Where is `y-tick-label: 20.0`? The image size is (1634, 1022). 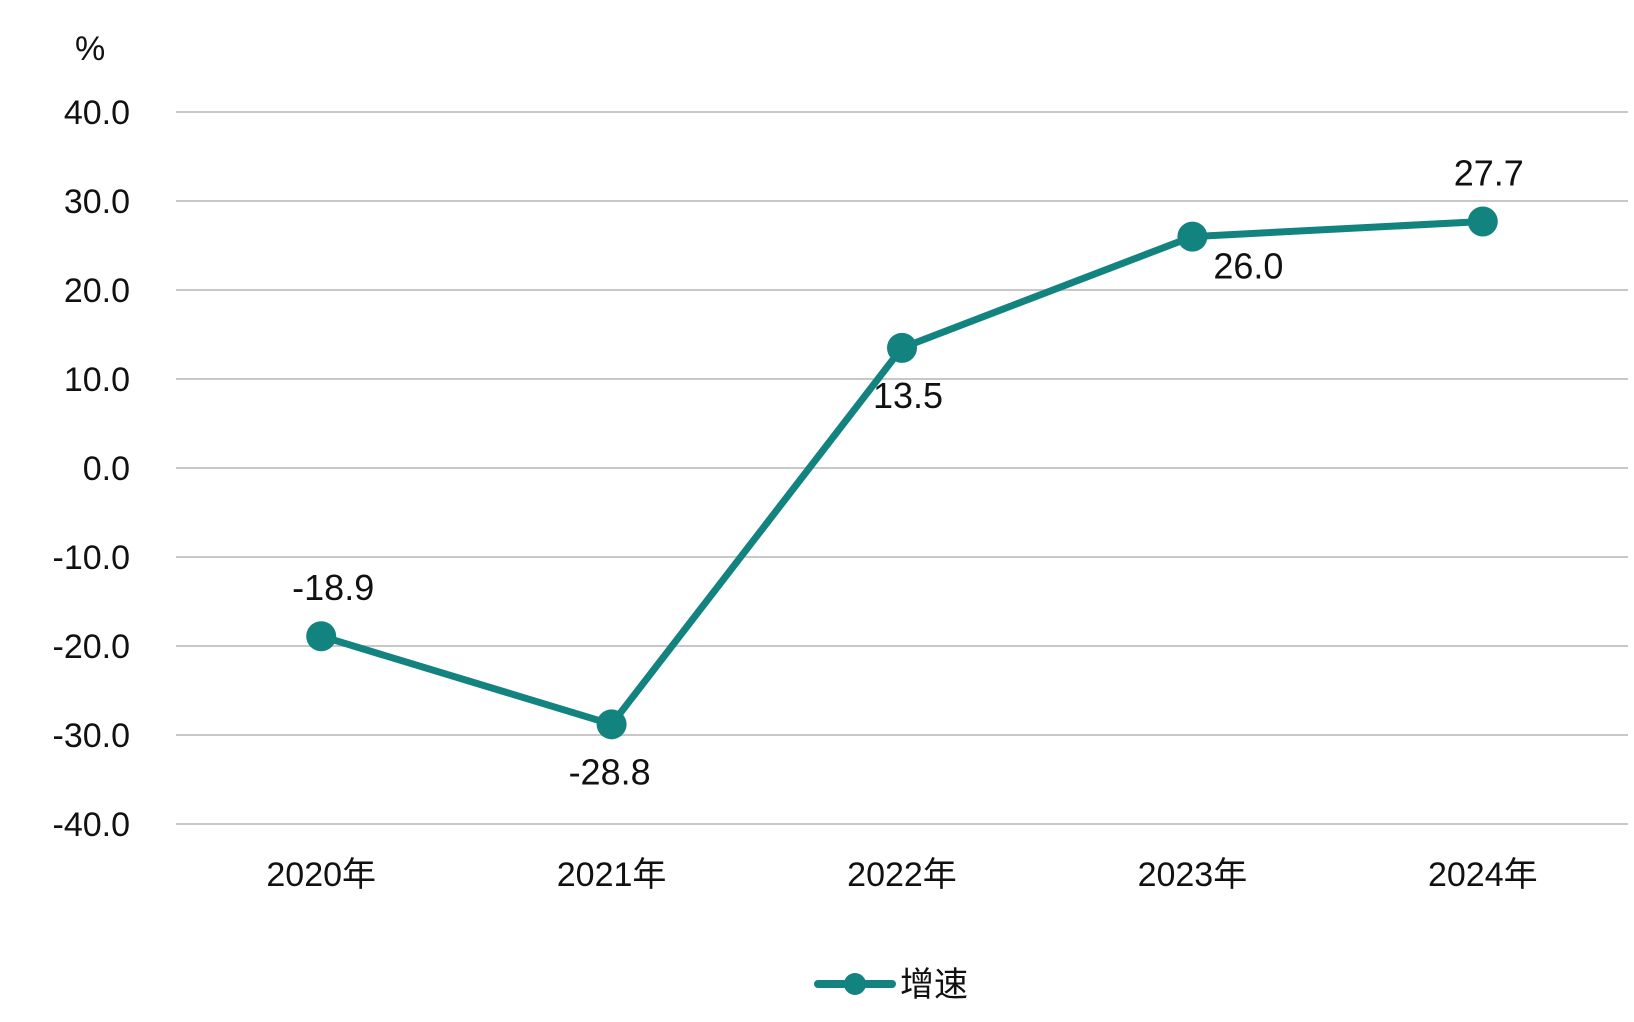
y-tick-label: 20.0 is located at coordinates (97, 291).